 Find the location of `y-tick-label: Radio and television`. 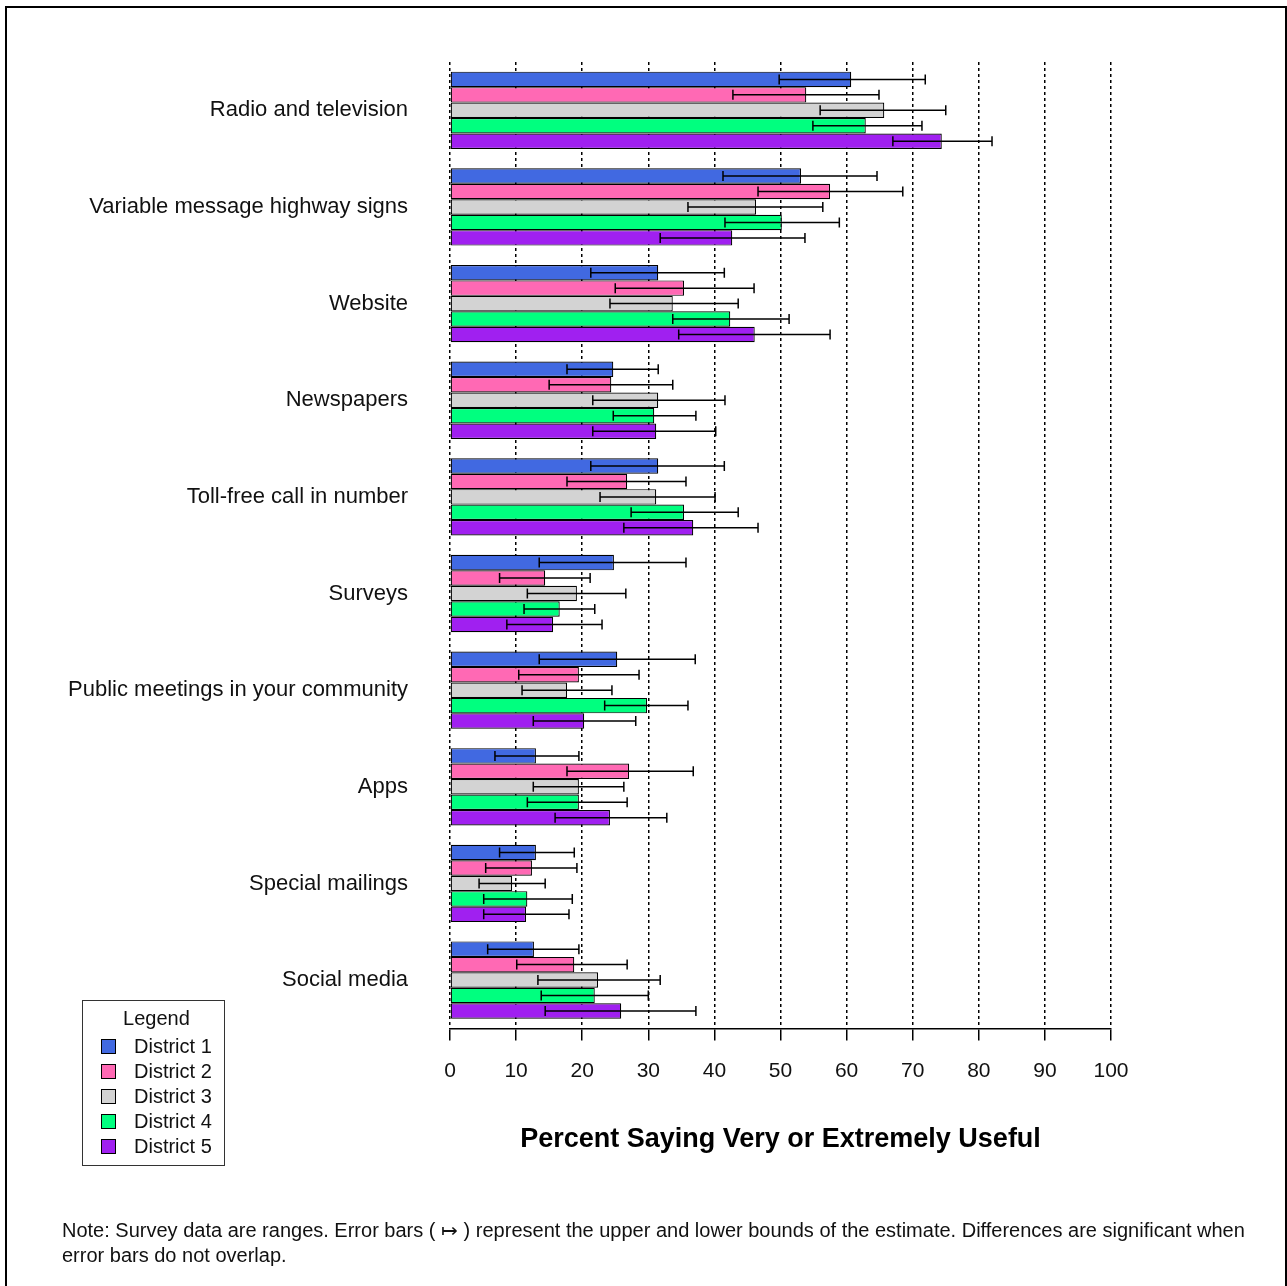

y-tick-label: Radio and television is located at coordinates (308, 109).